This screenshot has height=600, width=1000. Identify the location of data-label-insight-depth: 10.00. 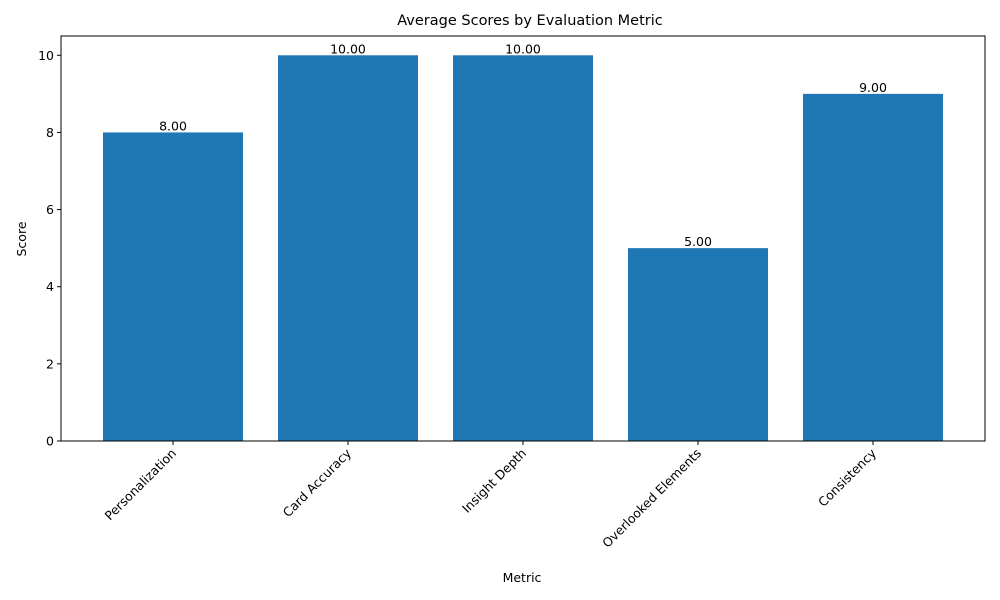
(523, 48).